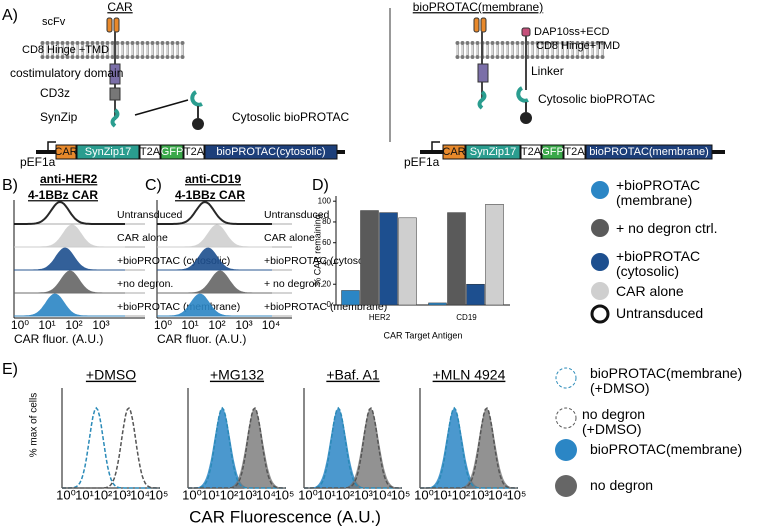 Image resolution: width=762 pixels, height=530 pixels. Describe the element at coordinates (178, 307) in the screenshot. I see `row-label: +bioPROTAC (membrane)` at that location.